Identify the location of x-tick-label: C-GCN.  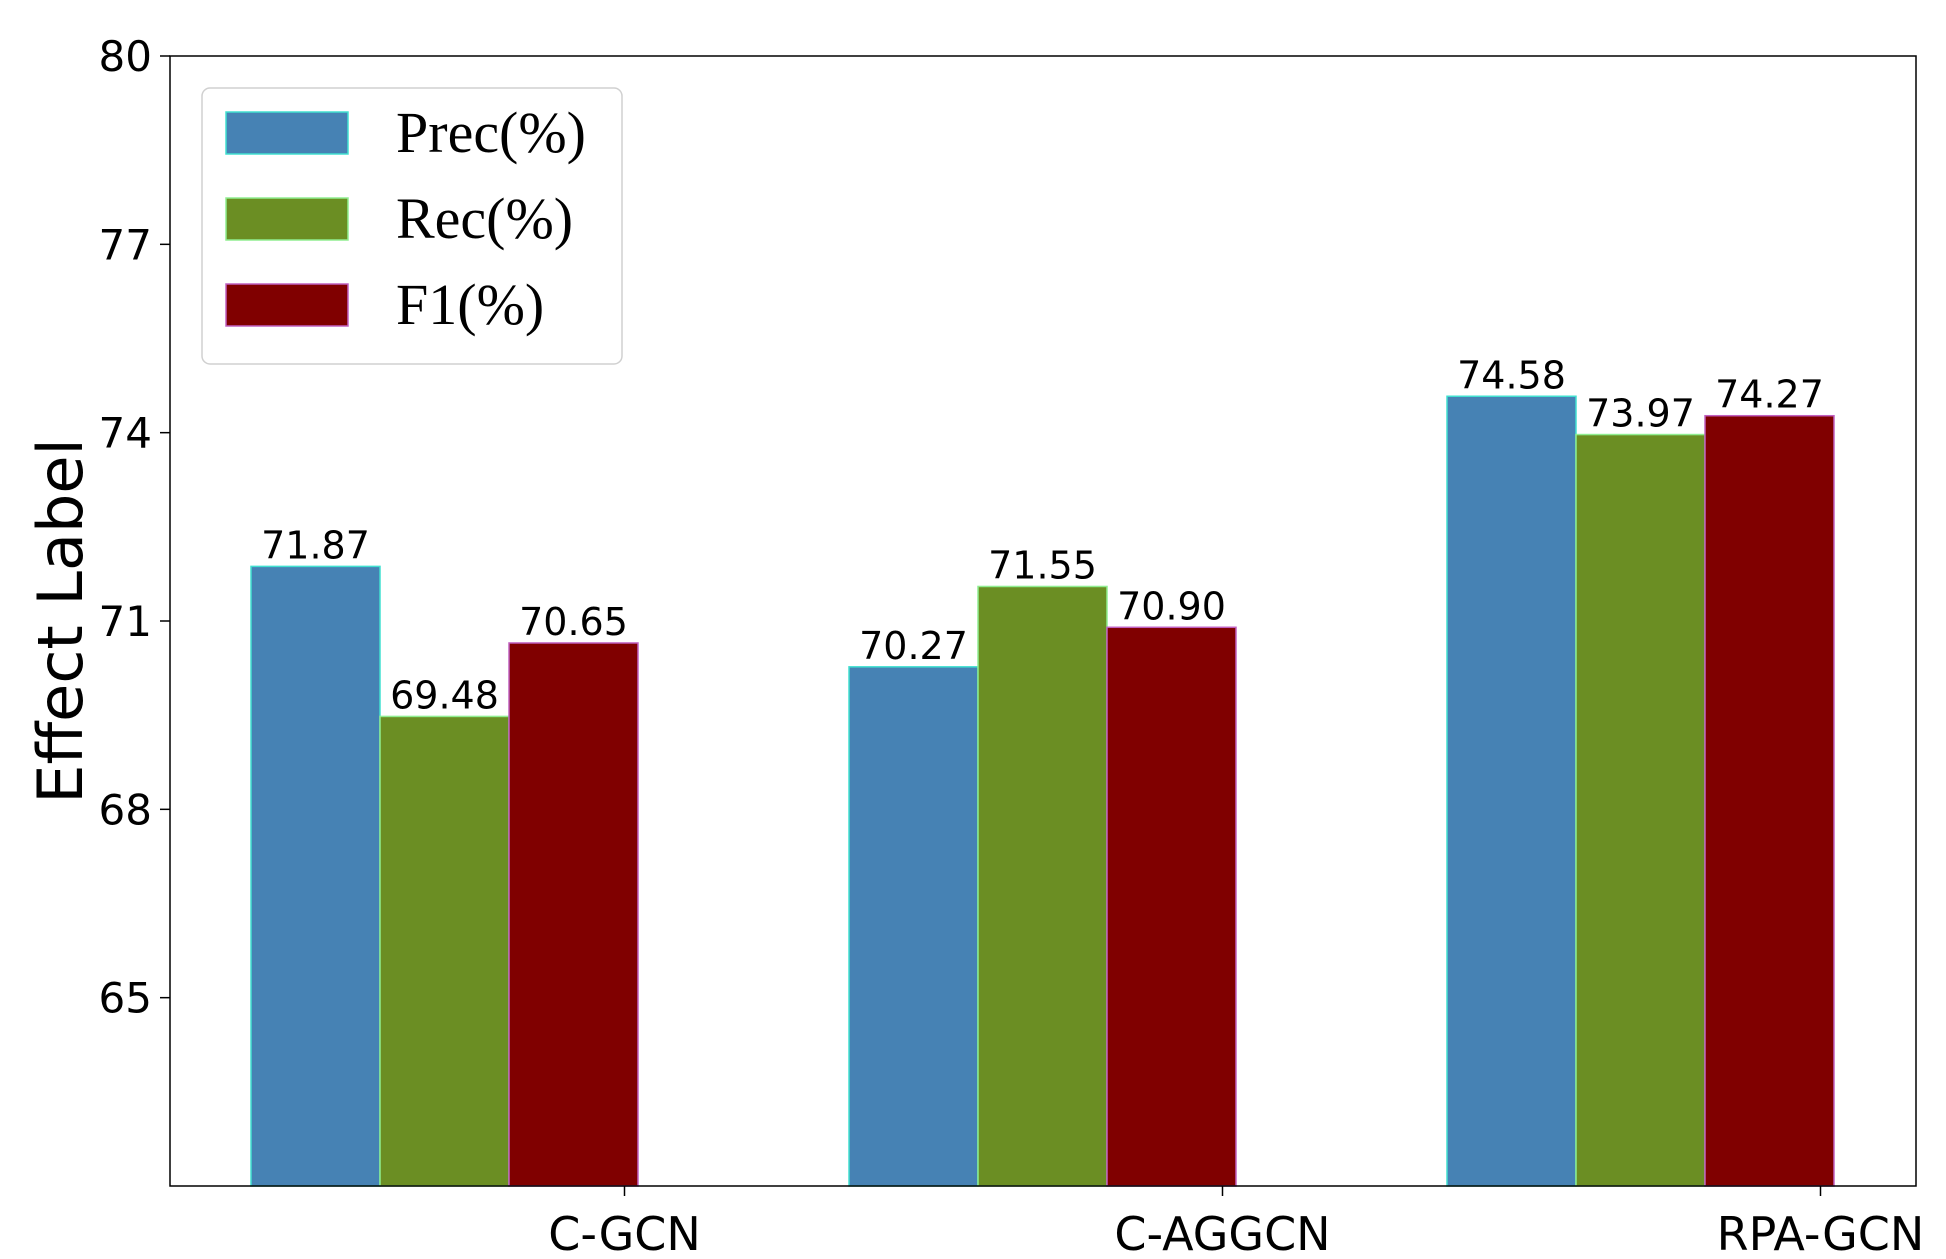
(624, 1233).